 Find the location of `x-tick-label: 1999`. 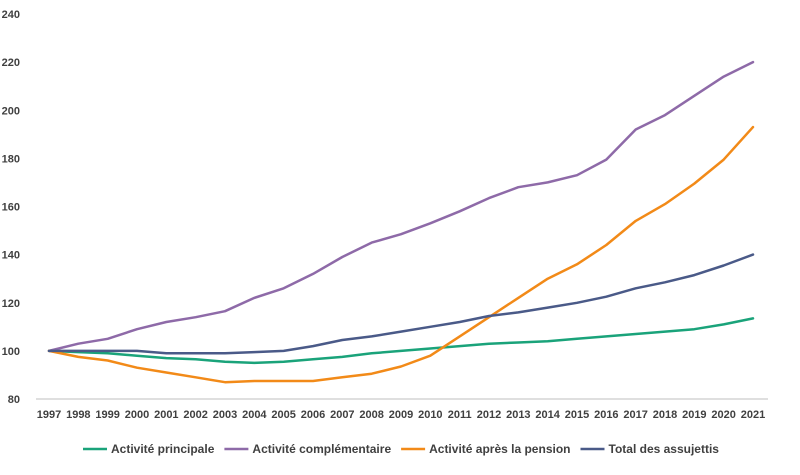

x-tick-label: 1999 is located at coordinates (107, 415).